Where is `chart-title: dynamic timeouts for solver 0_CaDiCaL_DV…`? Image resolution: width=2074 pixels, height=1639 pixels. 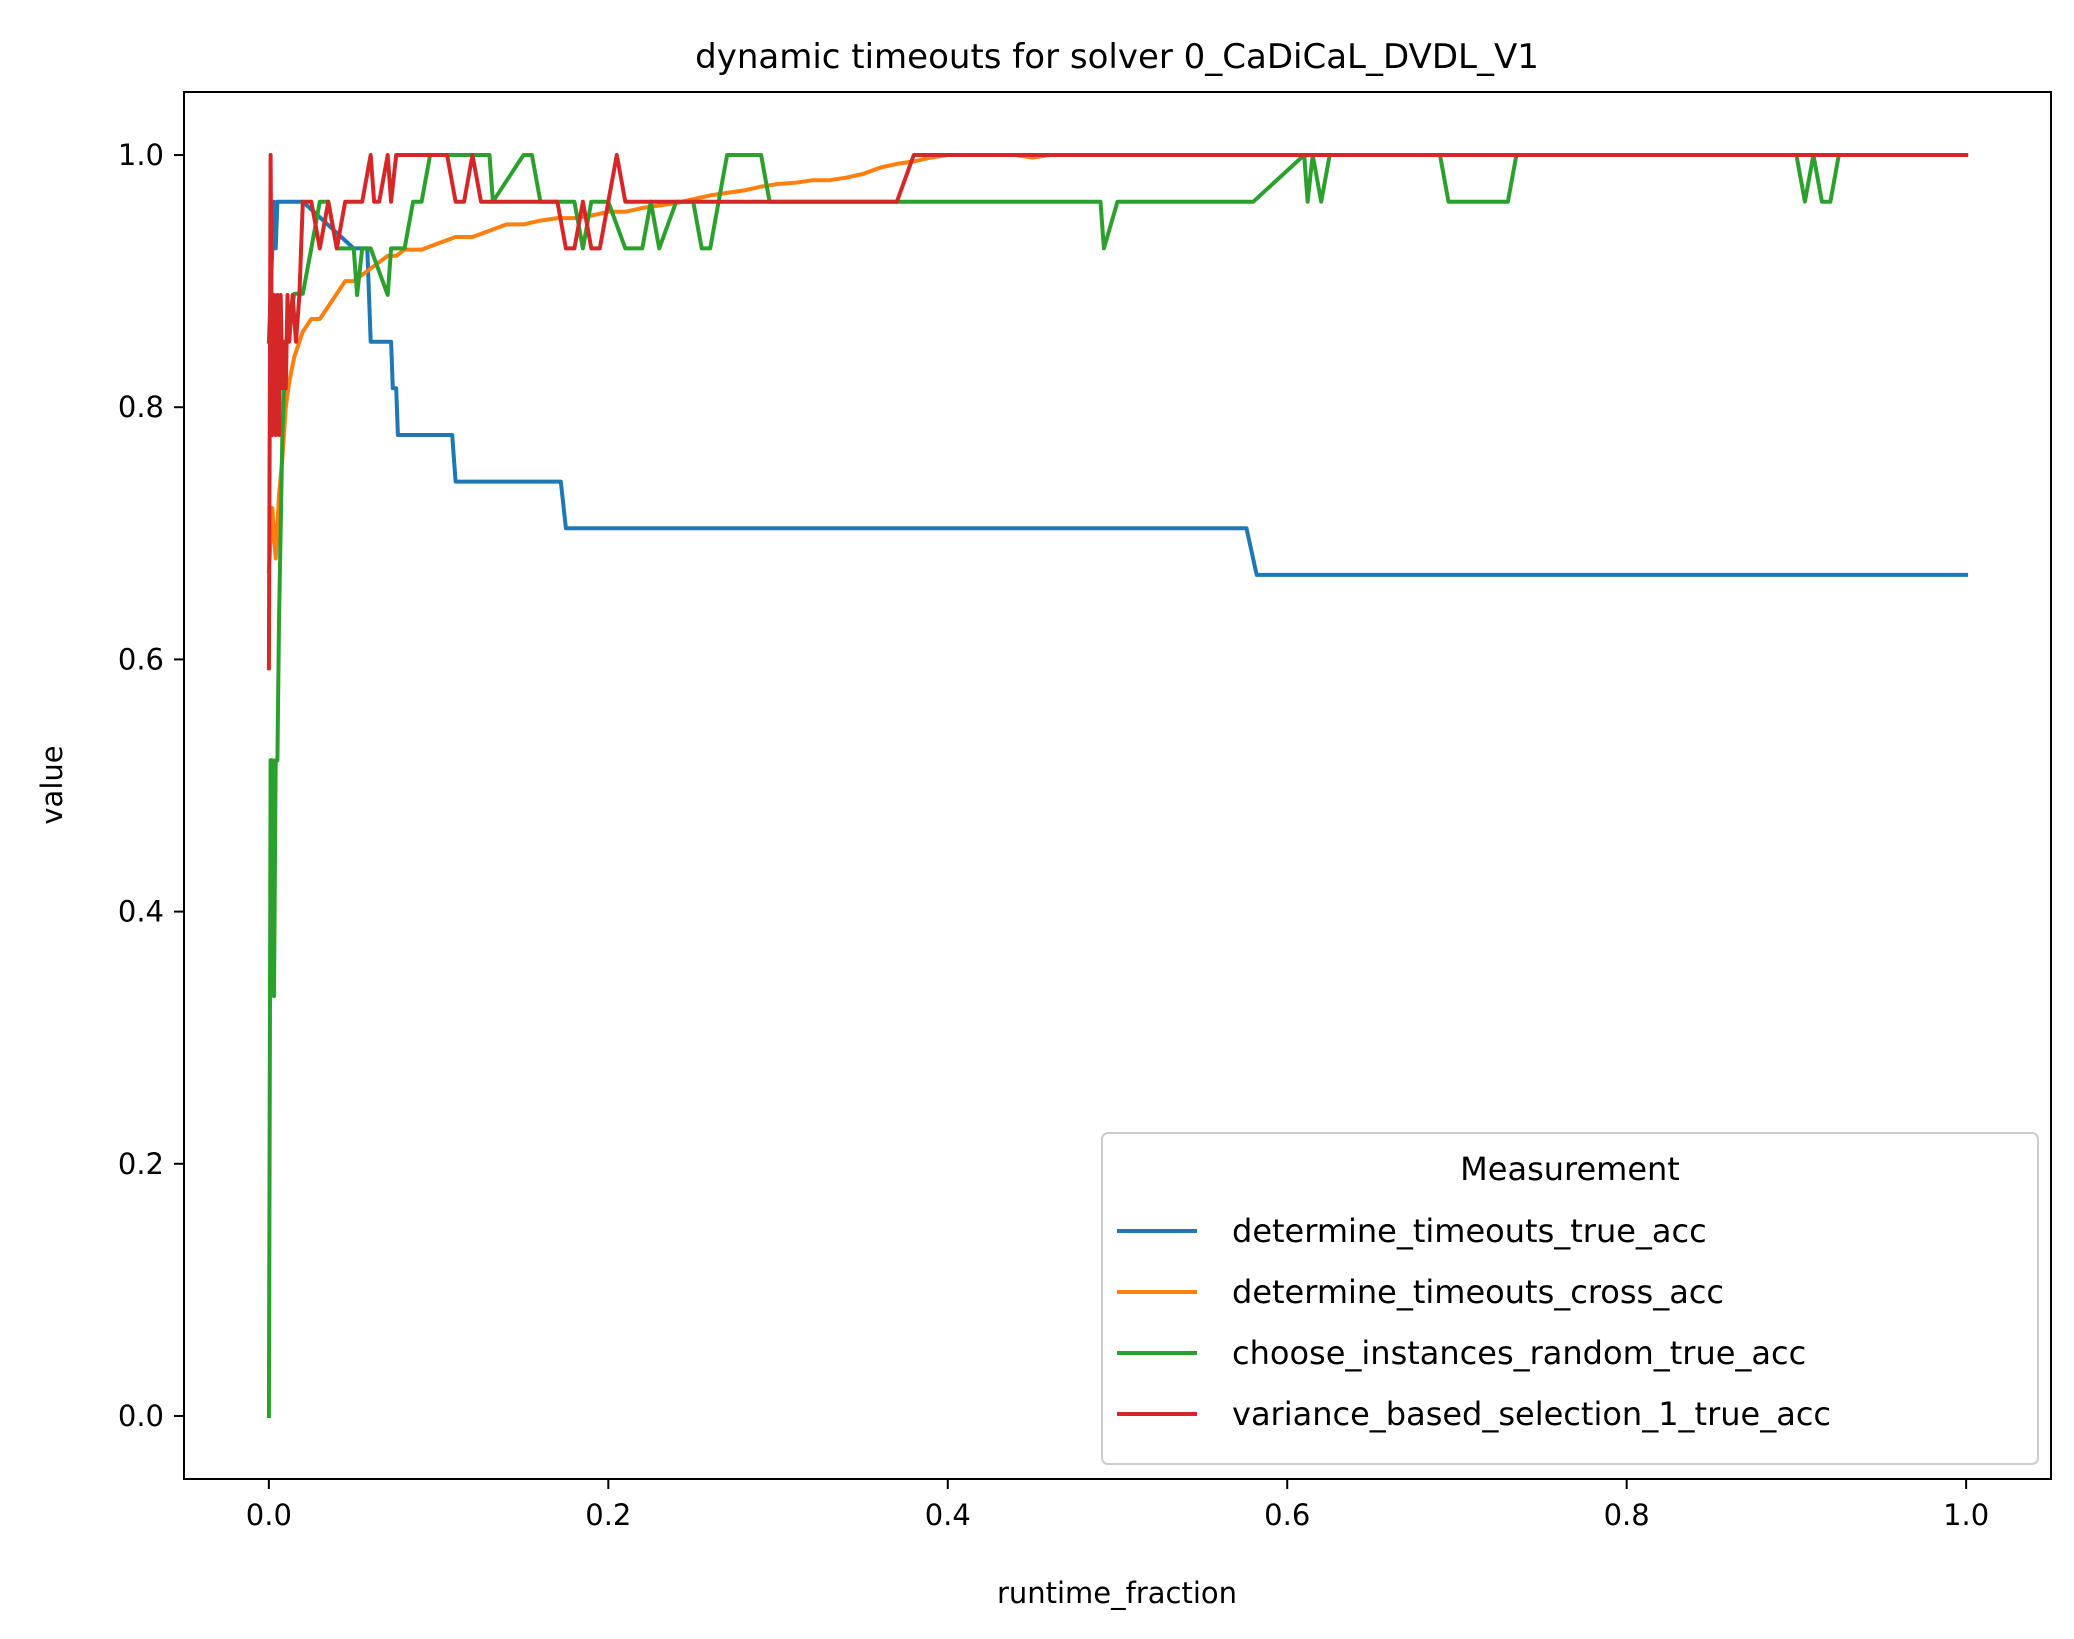 chart-title: dynamic timeouts for solver 0_CaDiCaL_DV… is located at coordinates (1117, 57).